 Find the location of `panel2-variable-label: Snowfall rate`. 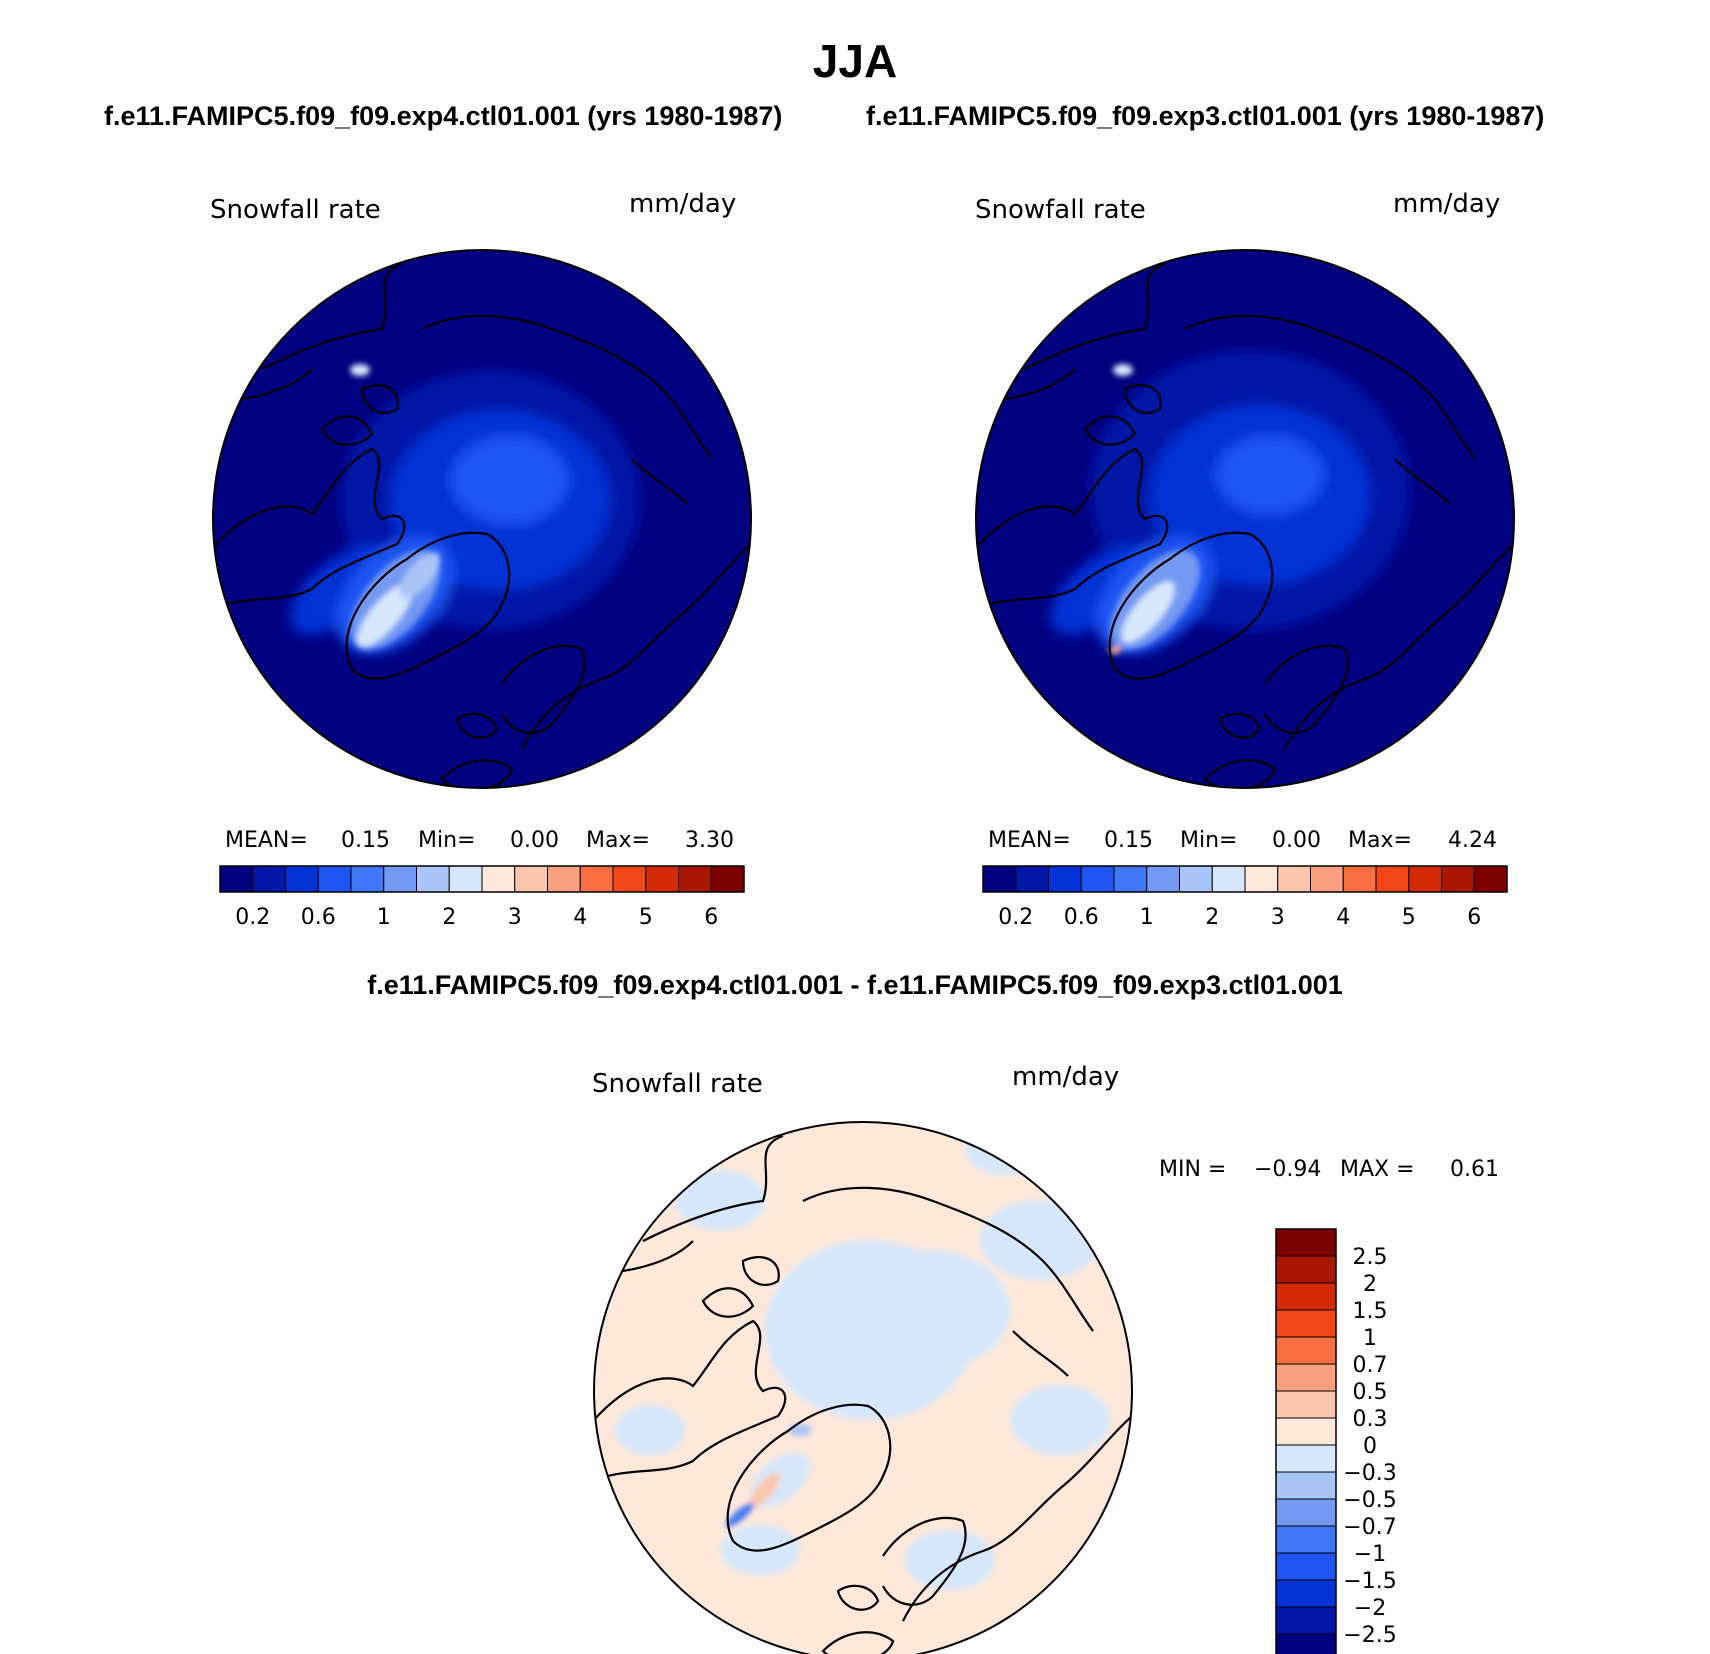

panel2-variable-label: Snowfall rate is located at coordinates (1060, 210).